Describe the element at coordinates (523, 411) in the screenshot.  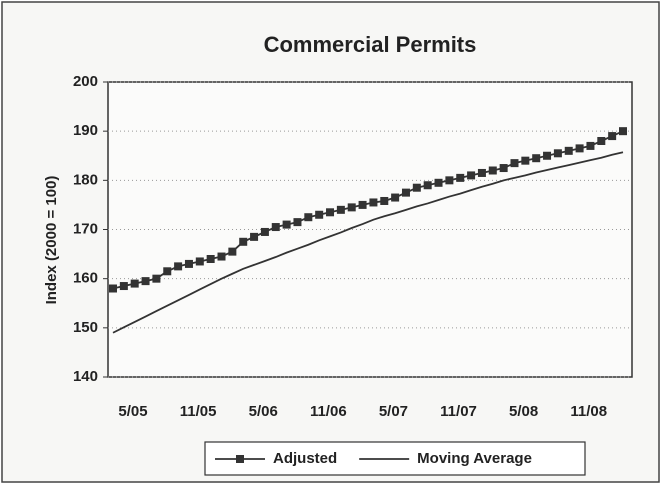
I see `x-tick-label: 5/08` at that location.